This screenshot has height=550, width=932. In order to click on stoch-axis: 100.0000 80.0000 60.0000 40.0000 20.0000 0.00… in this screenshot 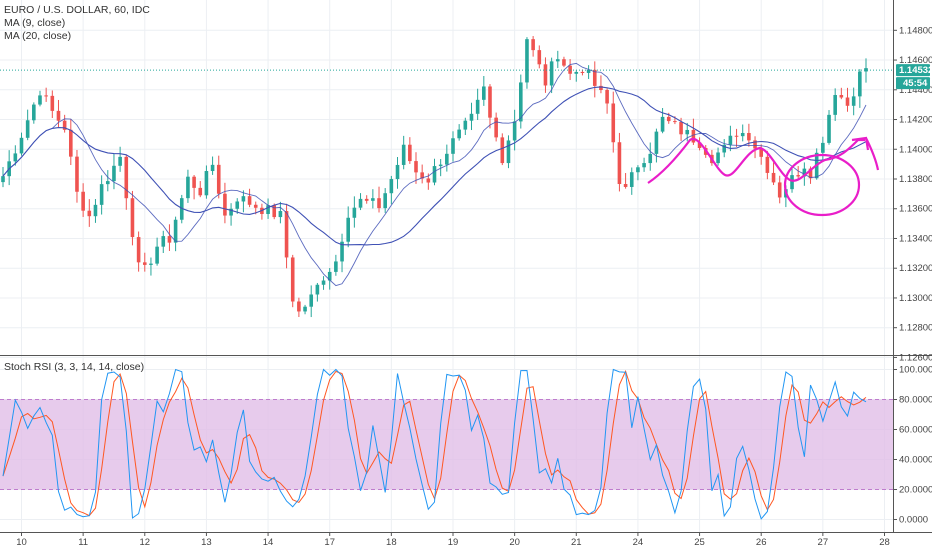, I will do `click(912, 445)`.